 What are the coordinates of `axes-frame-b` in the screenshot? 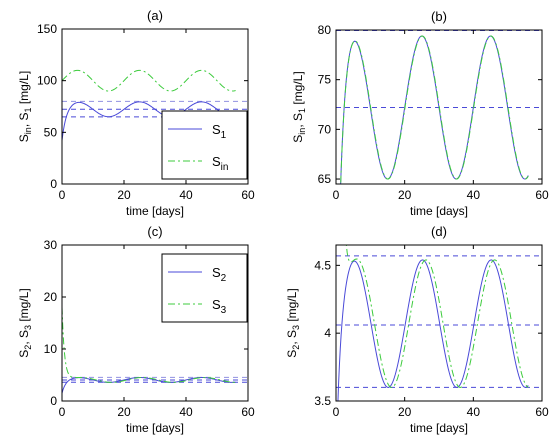 It's located at (439, 107).